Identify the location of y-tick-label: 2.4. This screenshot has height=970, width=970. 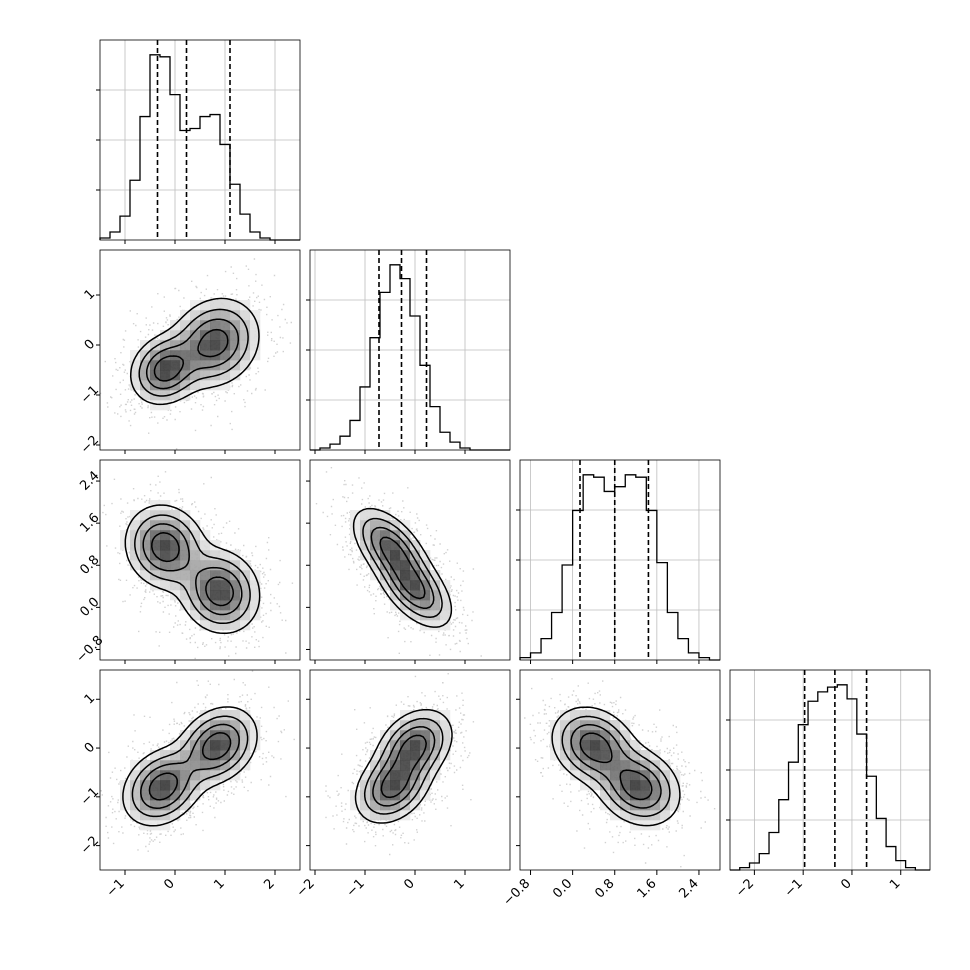
(89, 480).